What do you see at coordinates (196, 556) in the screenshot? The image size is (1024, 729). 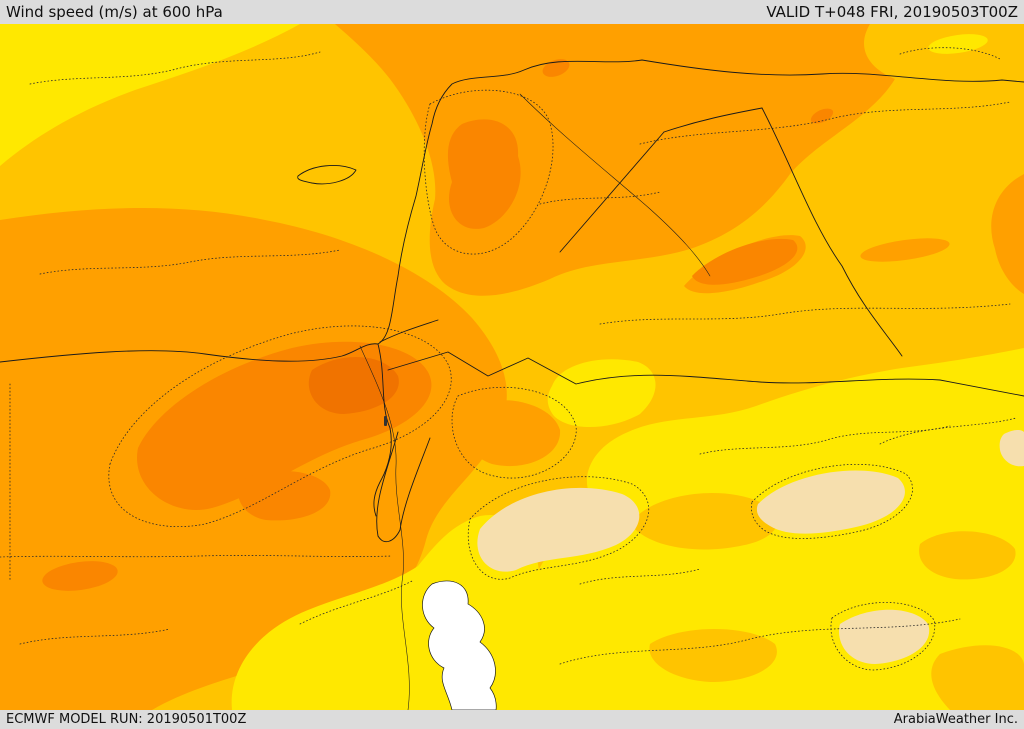 I see `dotted-border-south` at bounding box center [196, 556].